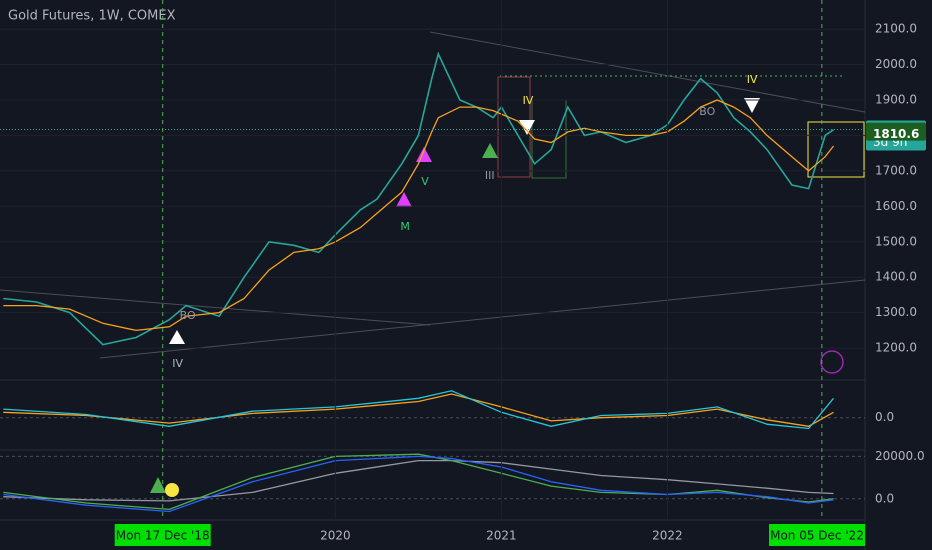 This screenshot has width=932, height=550. I want to click on annotation: V, so click(425, 181).